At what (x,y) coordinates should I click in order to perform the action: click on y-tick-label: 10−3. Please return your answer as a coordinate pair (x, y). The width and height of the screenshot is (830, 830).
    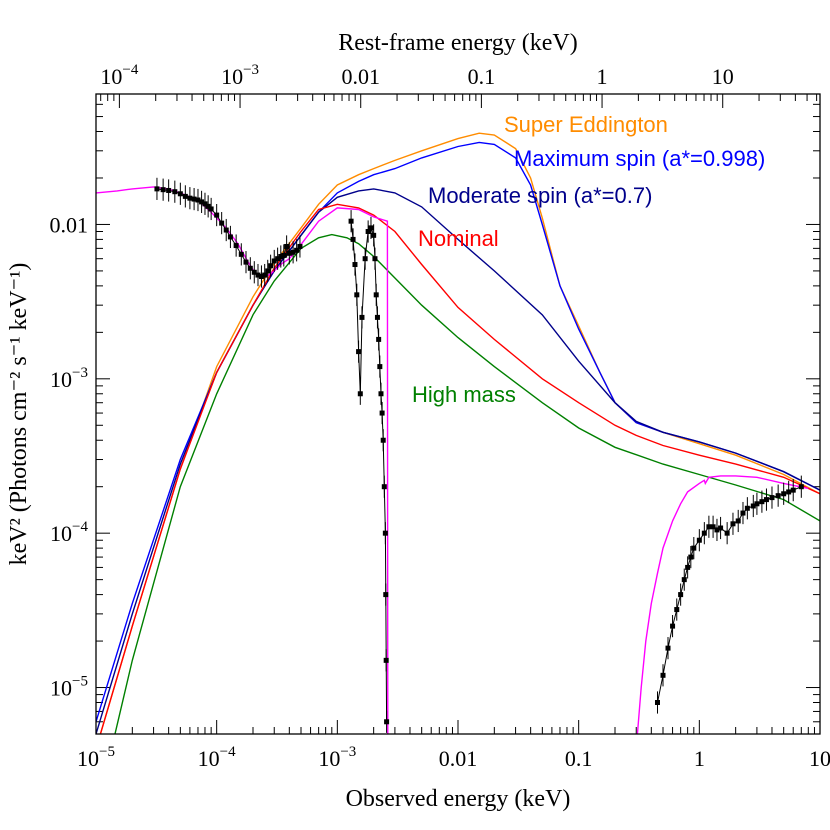
    Looking at the image, I should click on (69, 378).